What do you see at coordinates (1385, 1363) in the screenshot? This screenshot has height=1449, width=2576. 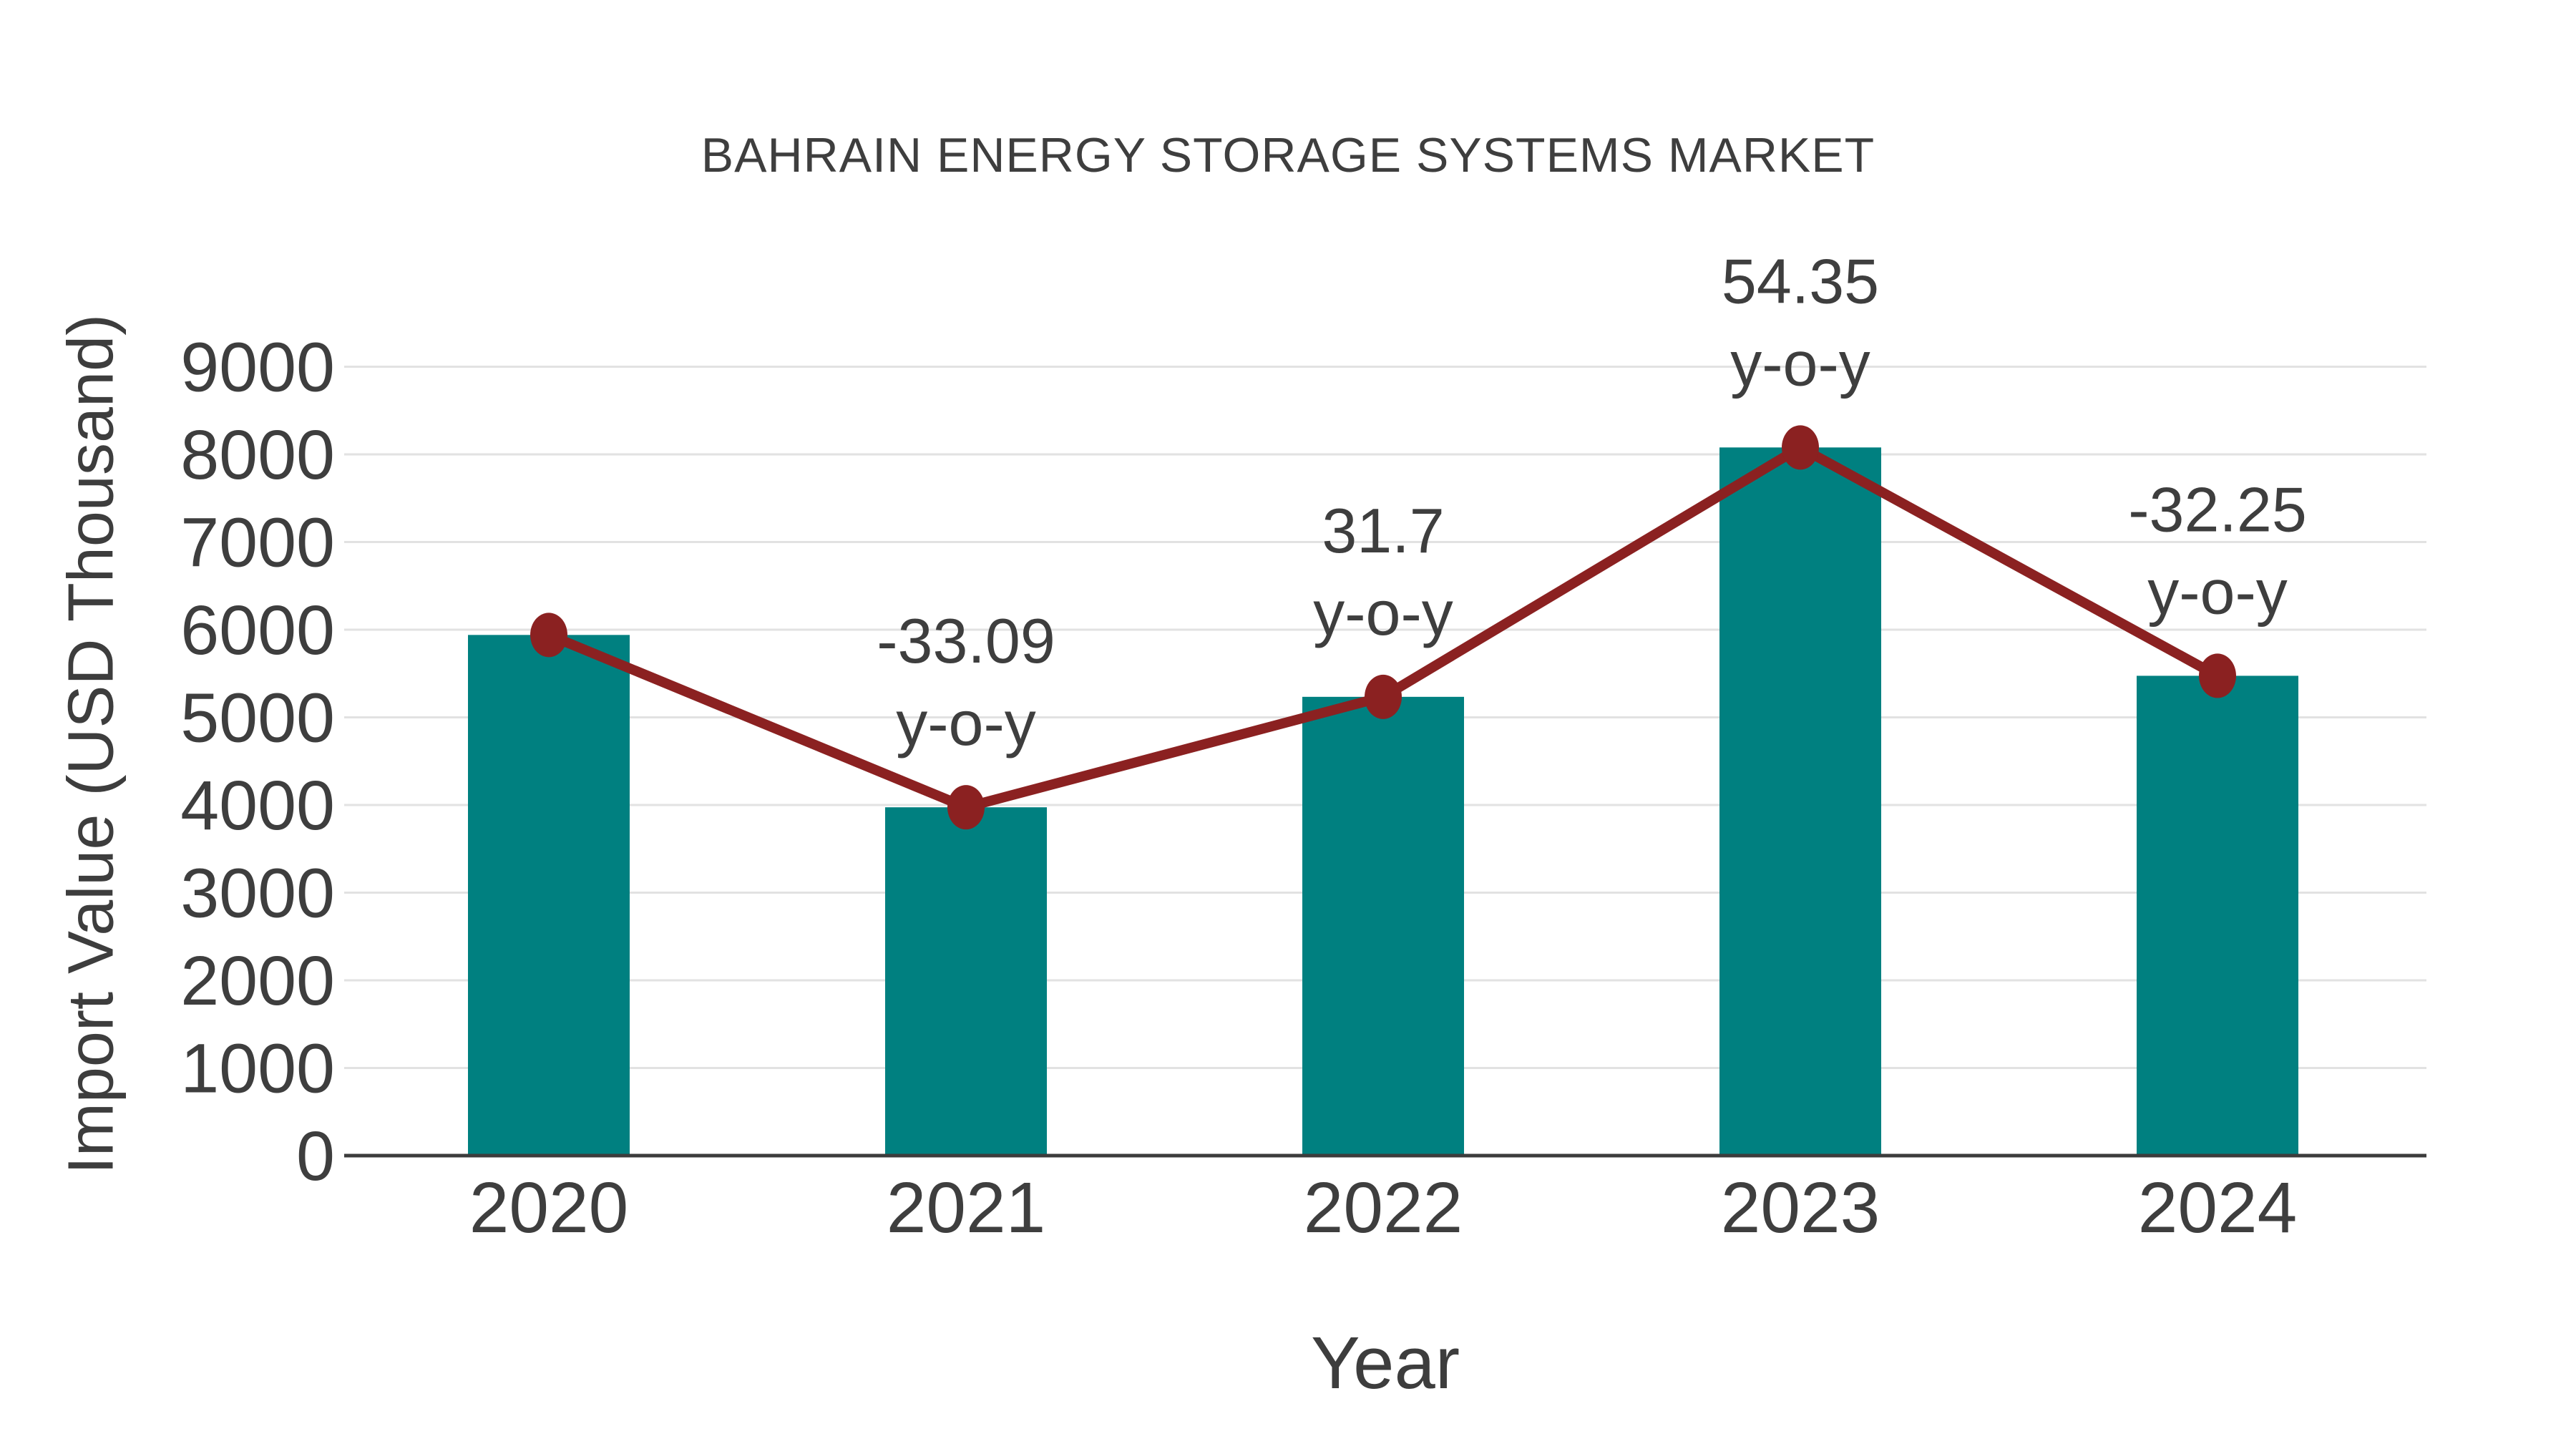 I see `x-axis-title: Year` at bounding box center [1385, 1363].